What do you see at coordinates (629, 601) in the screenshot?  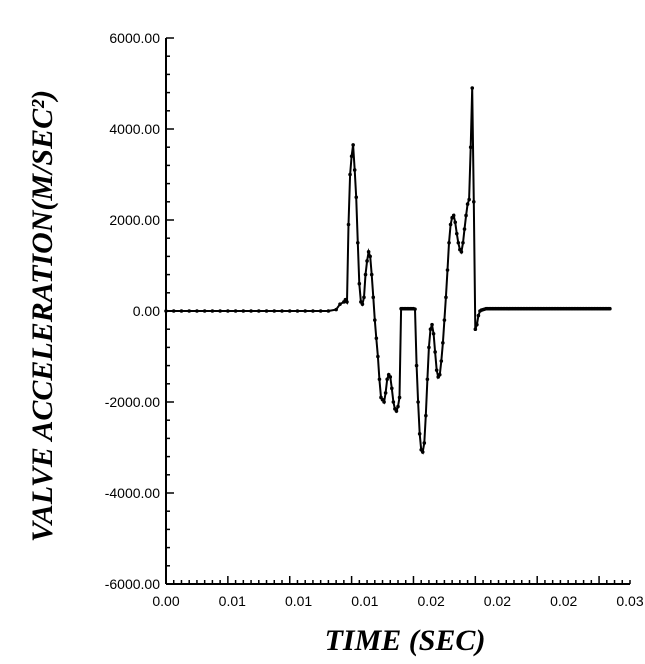 I see `x-tick-label: 0.03` at bounding box center [629, 601].